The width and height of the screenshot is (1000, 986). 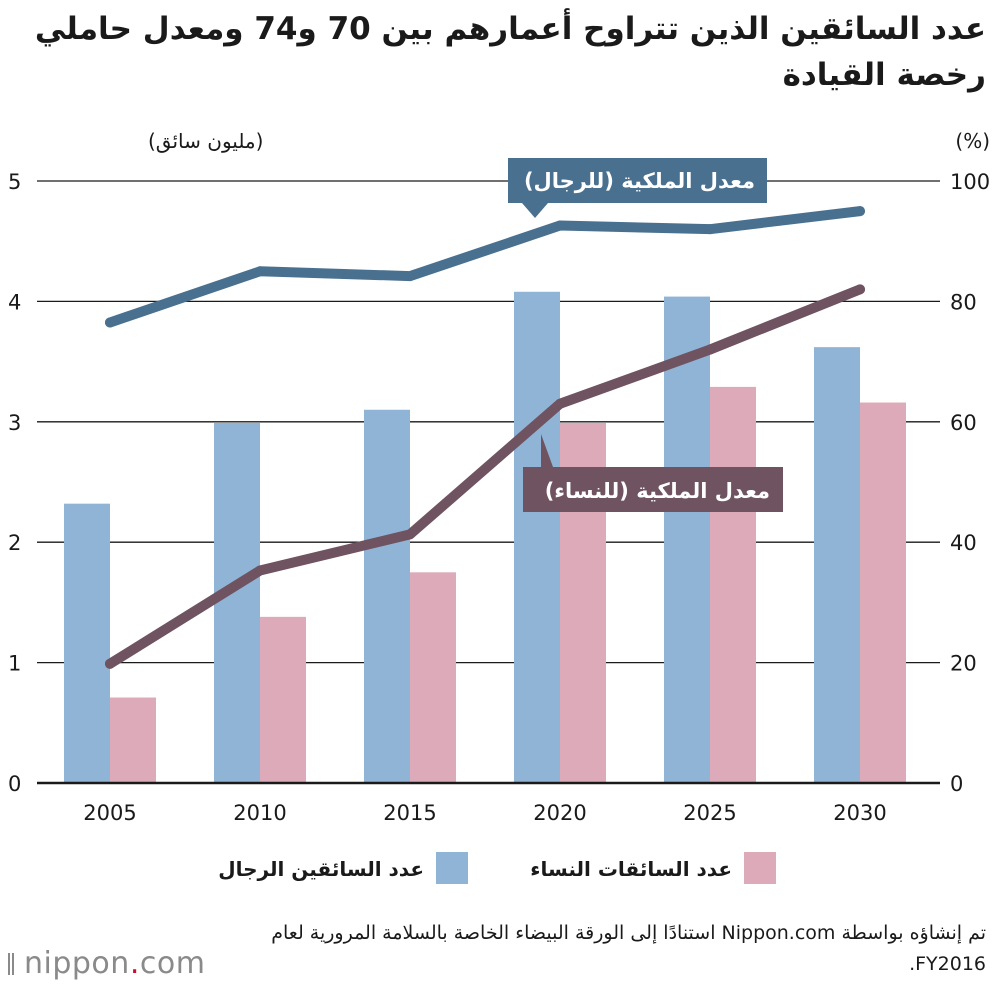 What do you see at coordinates (410, 276) in the screenshot?
I see `point-men-rate-2015` at bounding box center [410, 276].